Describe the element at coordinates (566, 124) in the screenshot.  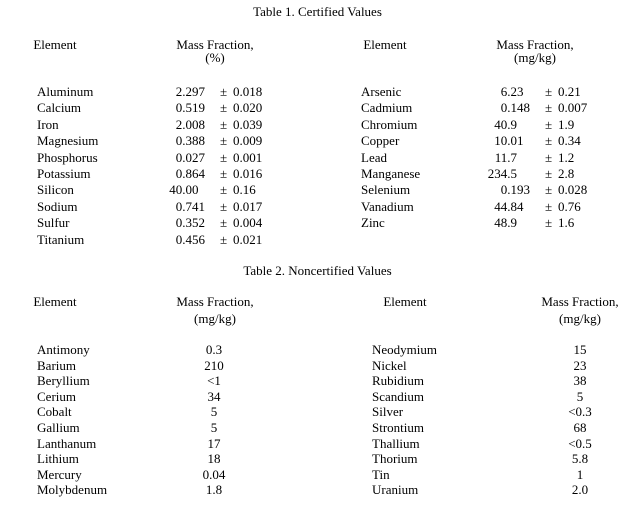
I see `uncertainty-value: 1.9` at that location.